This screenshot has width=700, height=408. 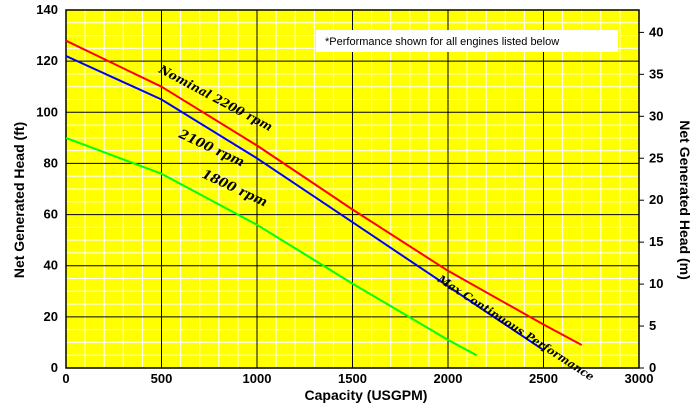 I want to click on y-tick-label-right: 40, so click(x=656, y=31).